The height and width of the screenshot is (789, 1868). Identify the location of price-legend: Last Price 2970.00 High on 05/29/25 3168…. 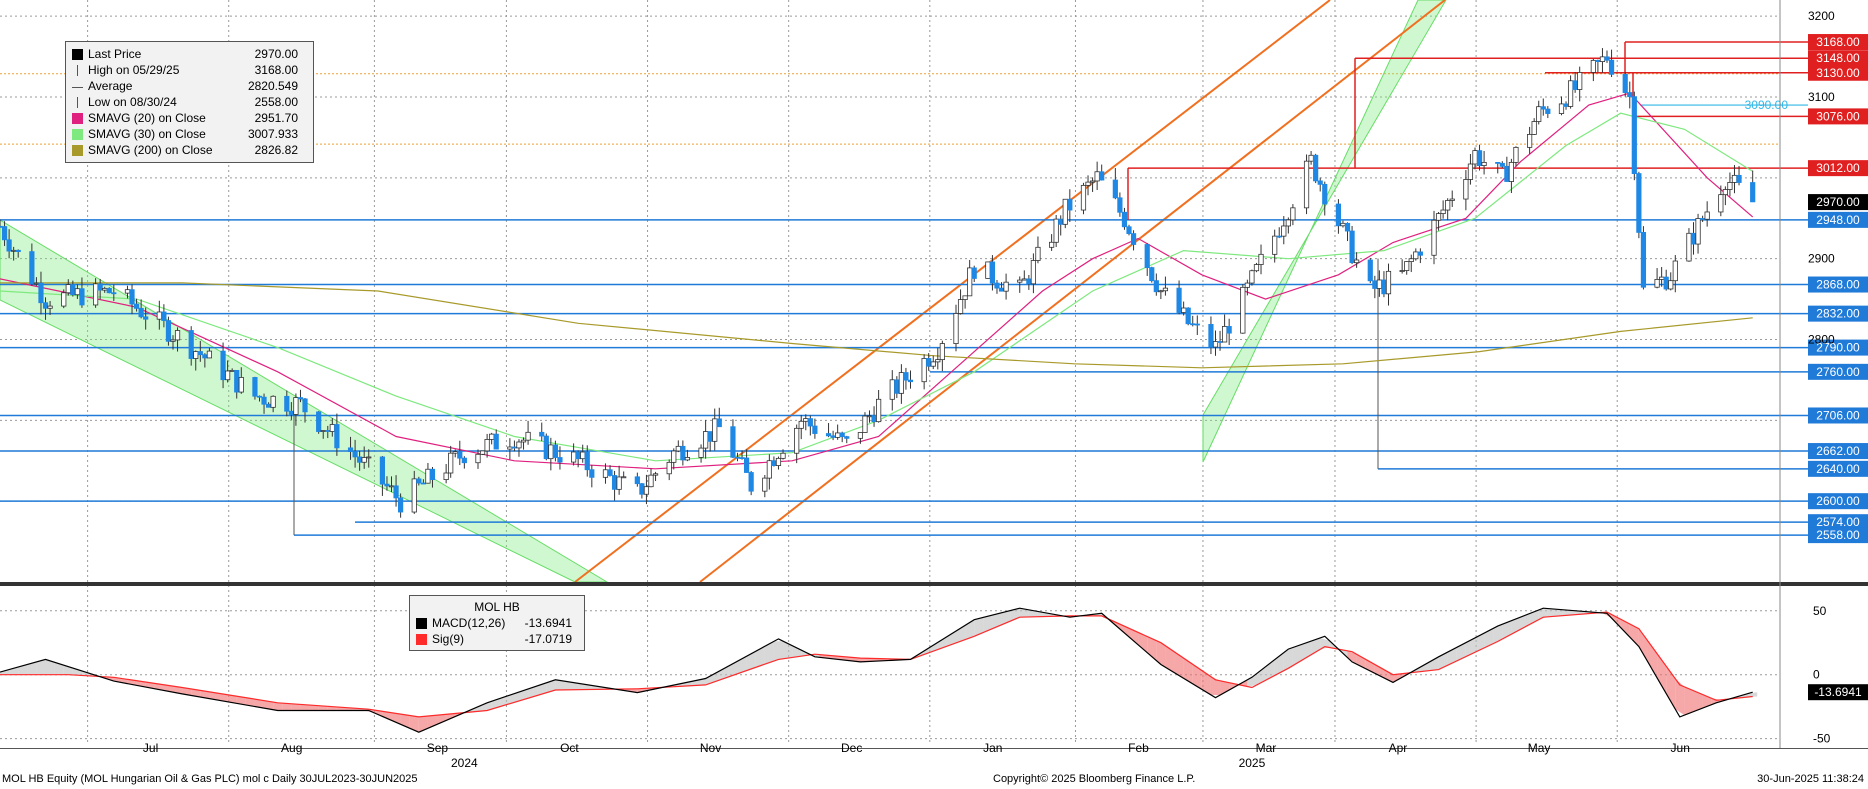
(189, 102).